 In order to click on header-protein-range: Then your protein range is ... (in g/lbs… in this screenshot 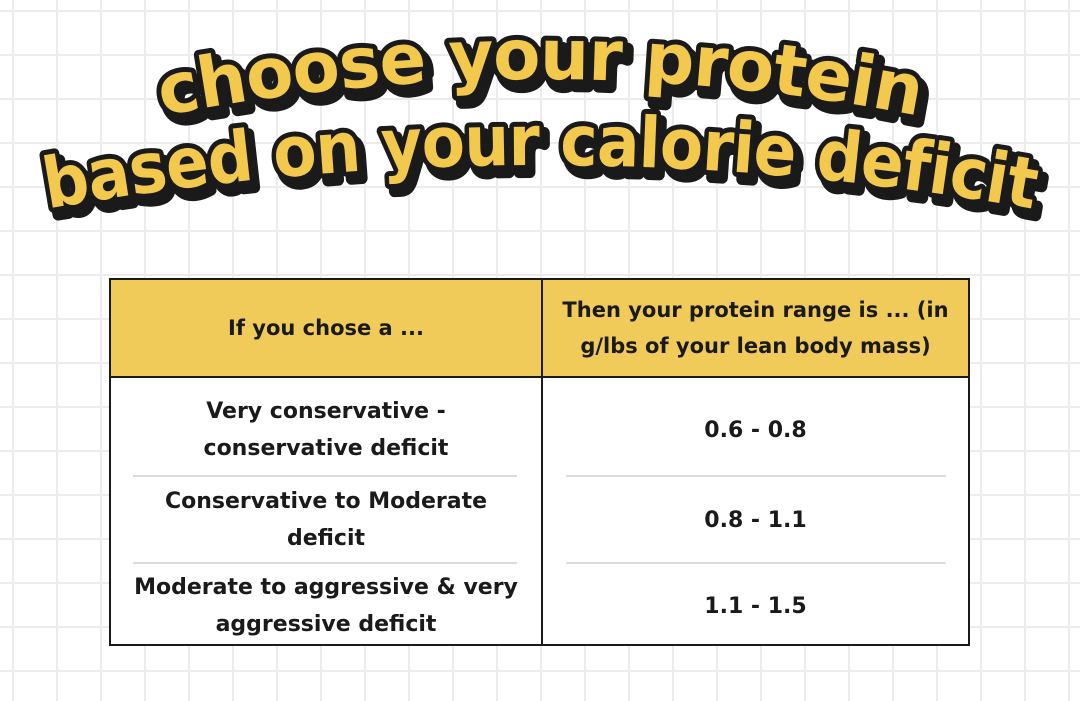, I will do `click(755, 328)`.